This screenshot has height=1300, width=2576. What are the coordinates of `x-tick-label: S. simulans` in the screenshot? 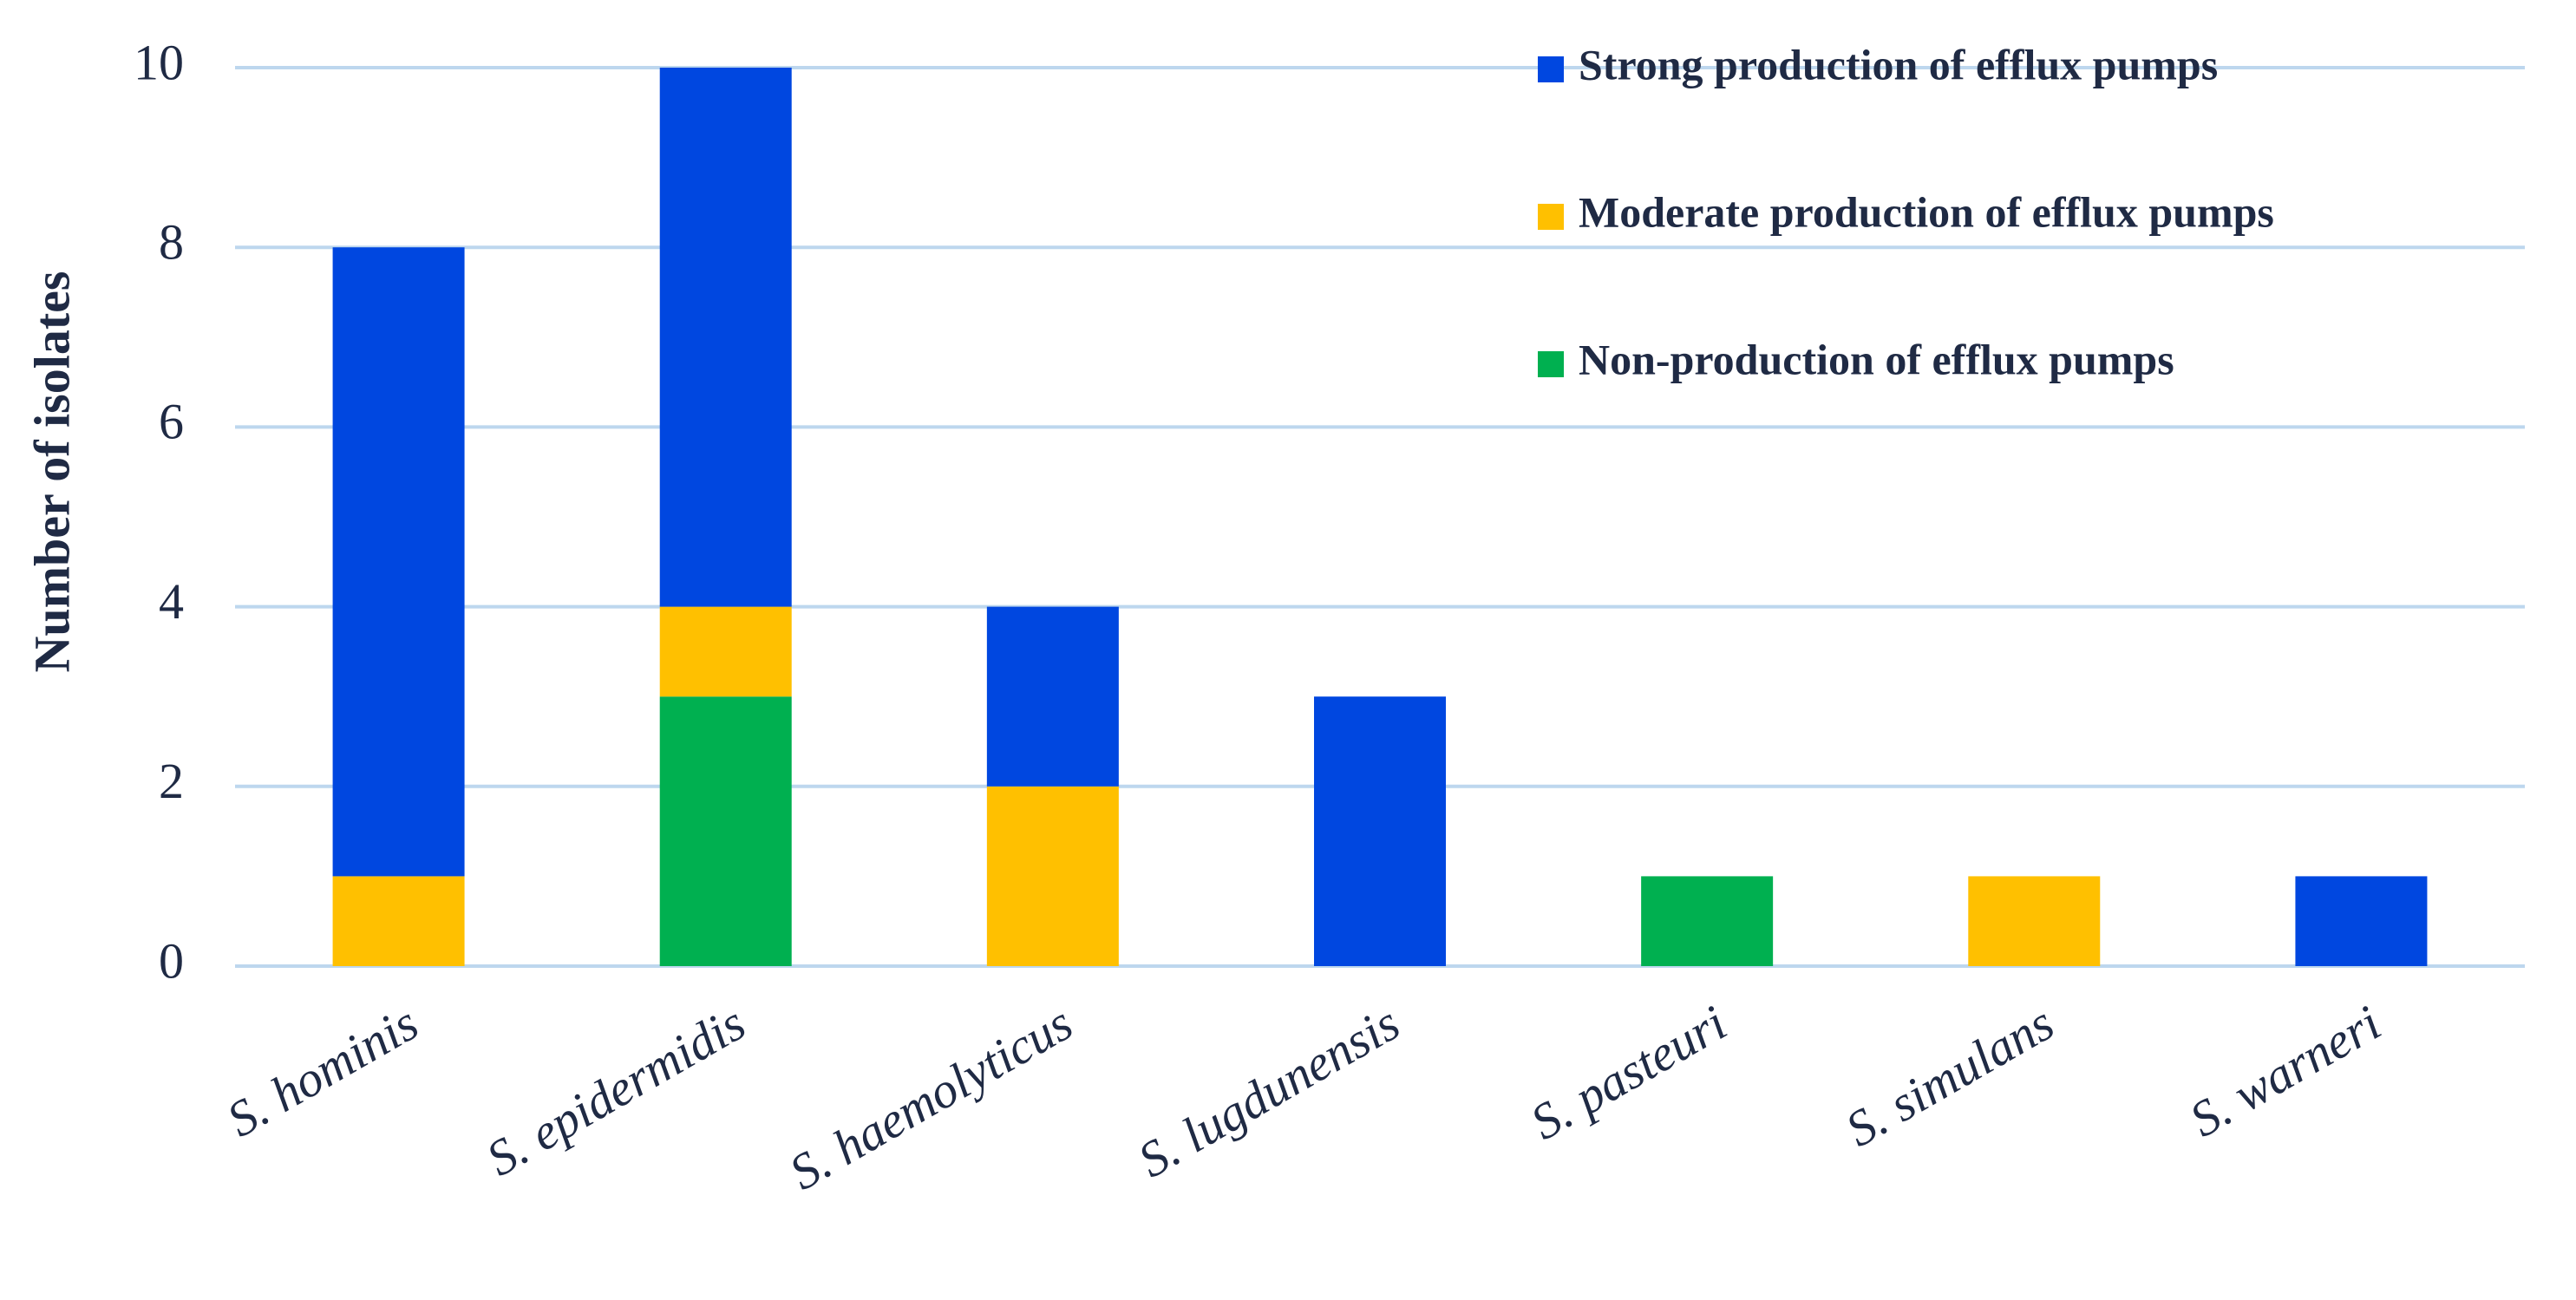 It's located at (1949, 1075).